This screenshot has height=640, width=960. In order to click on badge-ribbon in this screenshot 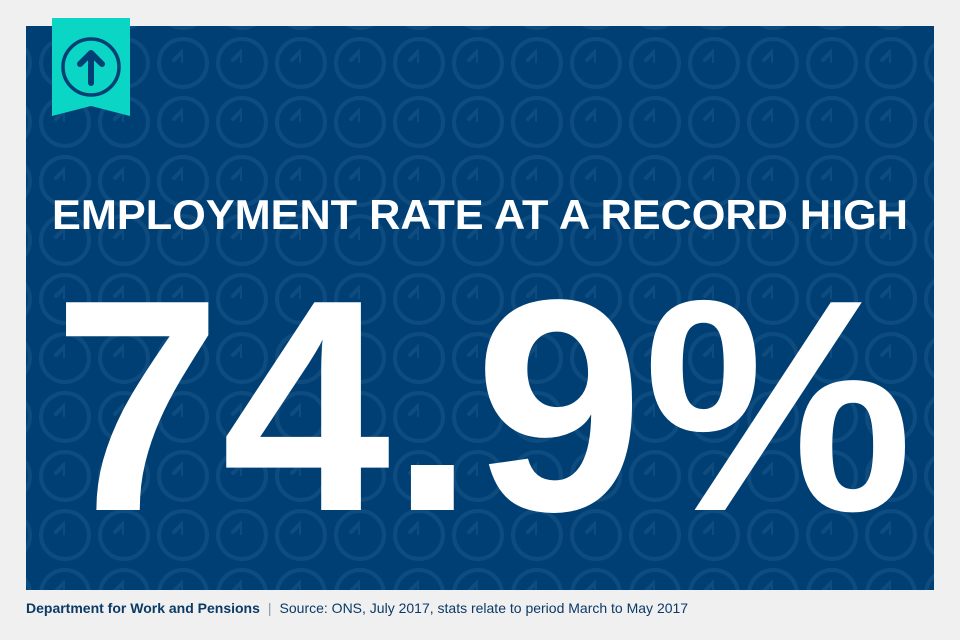, I will do `click(91, 67)`.